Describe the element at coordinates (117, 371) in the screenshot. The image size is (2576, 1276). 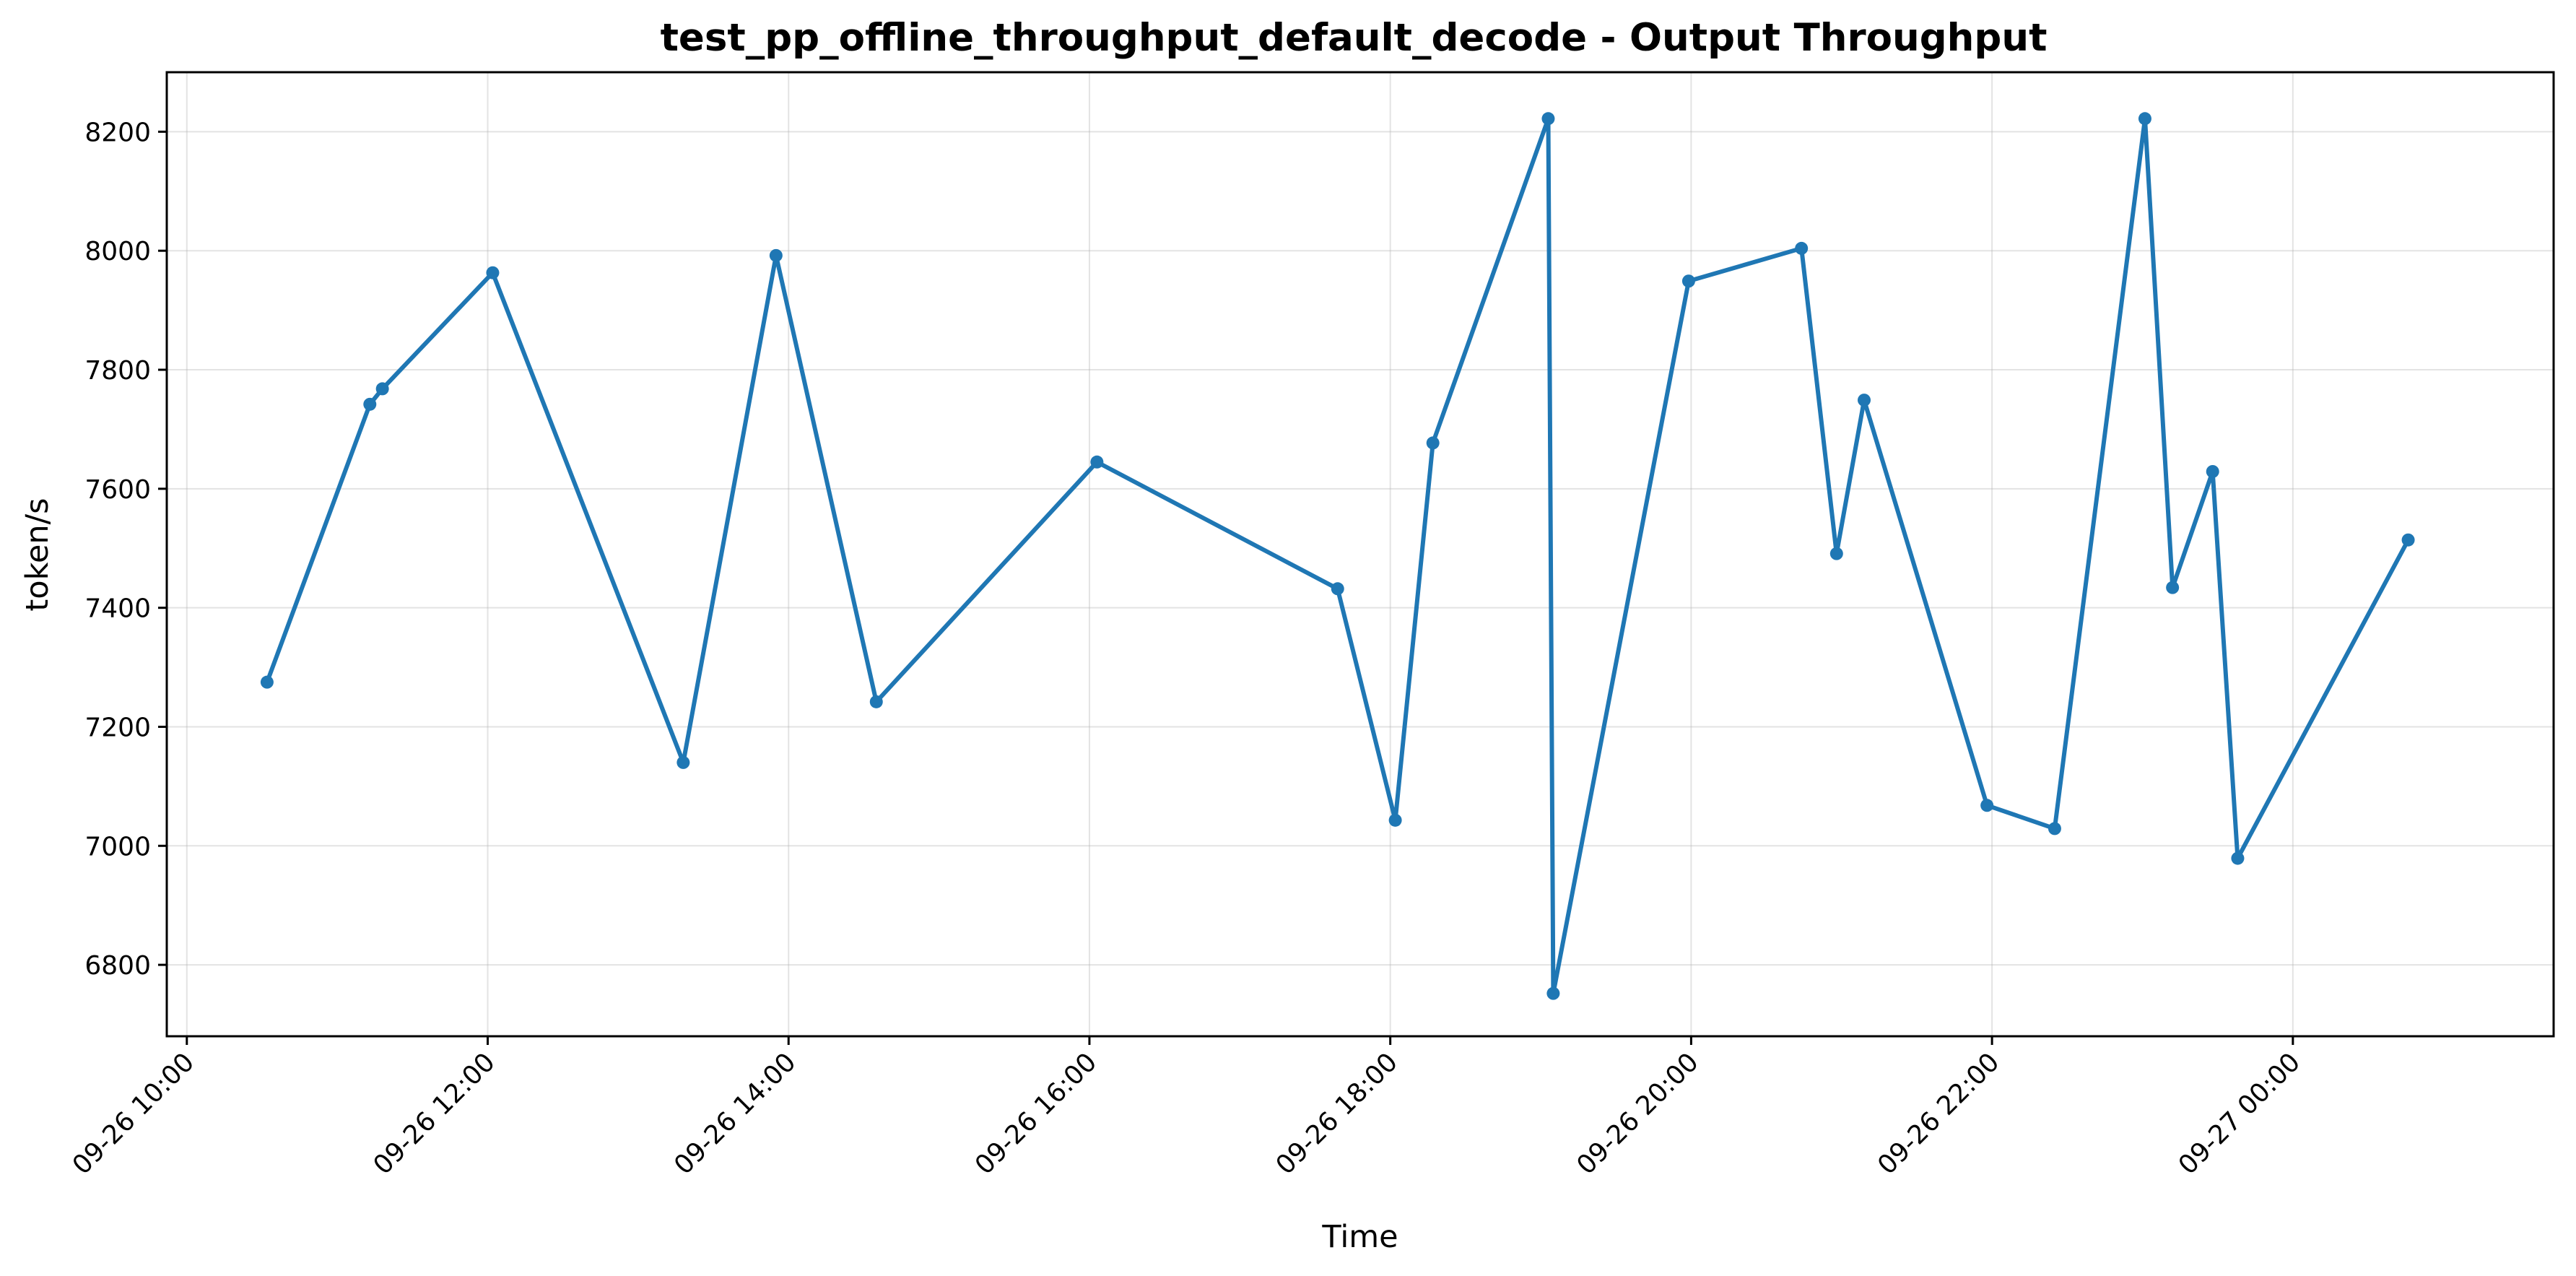
I see `y-tick-label: 7800` at that location.